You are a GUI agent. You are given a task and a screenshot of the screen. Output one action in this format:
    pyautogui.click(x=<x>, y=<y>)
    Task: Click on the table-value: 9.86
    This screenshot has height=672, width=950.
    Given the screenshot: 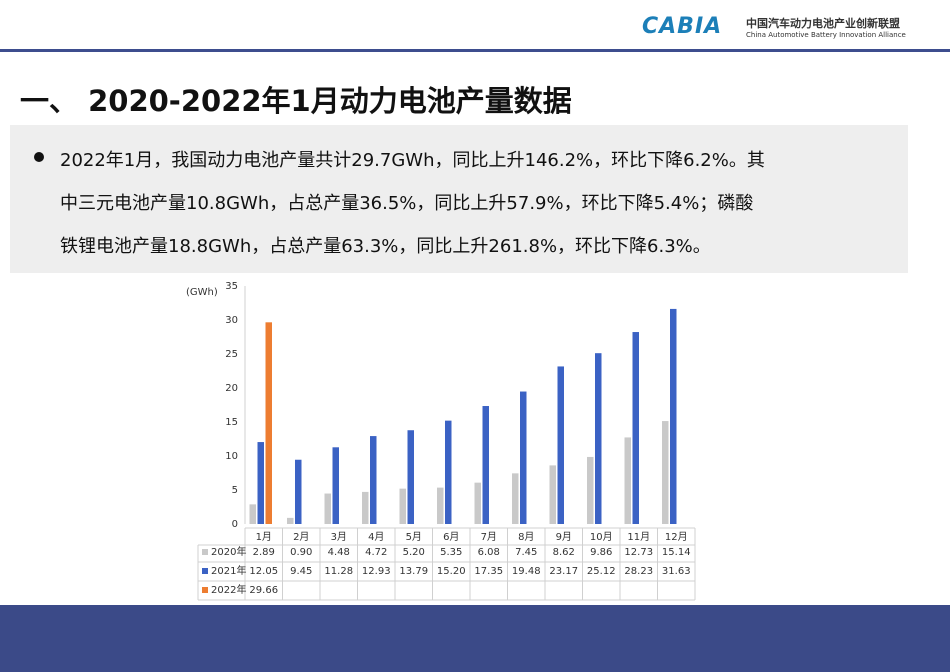 What is the action you would take?
    pyautogui.click(x=601, y=552)
    